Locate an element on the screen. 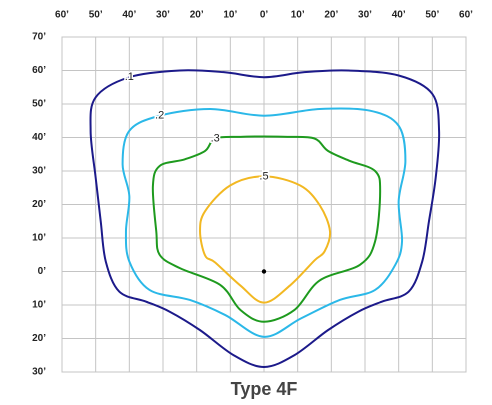 The height and width of the screenshot is (405, 492). y-tick-label: 0’ is located at coordinates (42, 271).